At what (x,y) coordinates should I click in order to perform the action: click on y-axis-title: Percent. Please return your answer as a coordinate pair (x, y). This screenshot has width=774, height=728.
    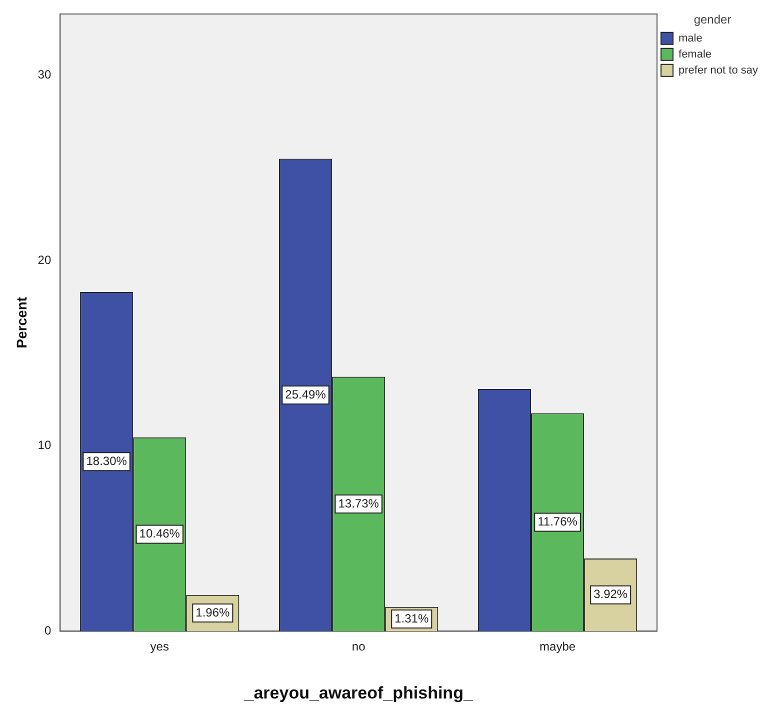
    Looking at the image, I should click on (21, 322).